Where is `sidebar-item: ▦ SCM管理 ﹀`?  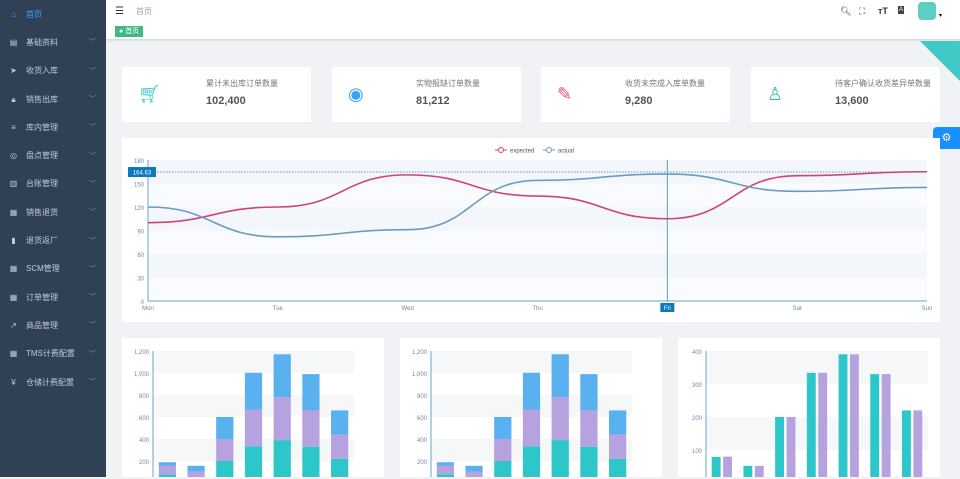
sidebar-item: ▦ SCM管理 ﹀ is located at coordinates (53, 269).